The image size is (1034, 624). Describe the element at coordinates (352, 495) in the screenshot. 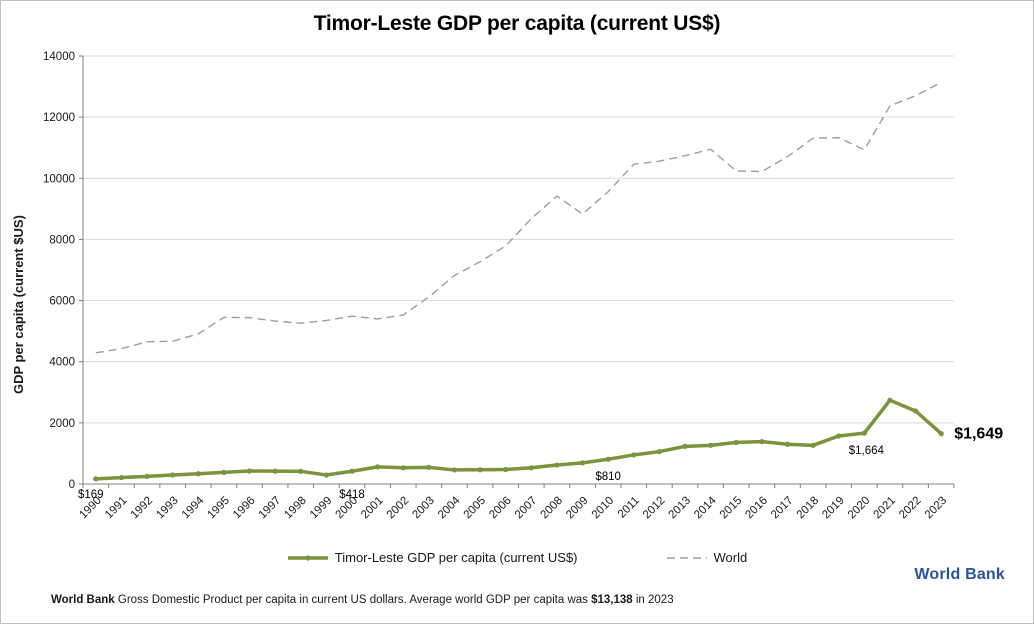

I see `value-annotation: $418` at that location.